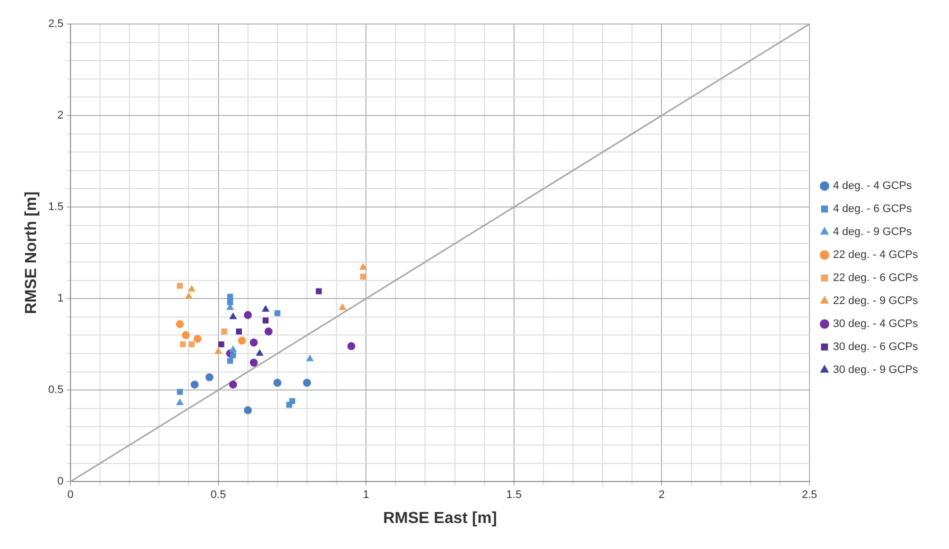 Image resolution: width=949 pixels, height=549 pixels. What do you see at coordinates (60, 482) in the screenshot?
I see `y-tick-label: 0` at bounding box center [60, 482].